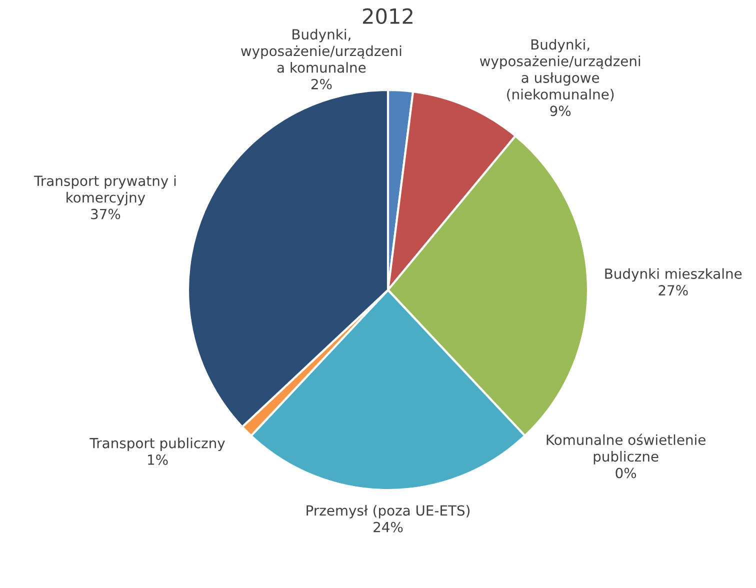  What do you see at coordinates (387, 16) in the screenshot?
I see `chart-title: 2012` at bounding box center [387, 16].